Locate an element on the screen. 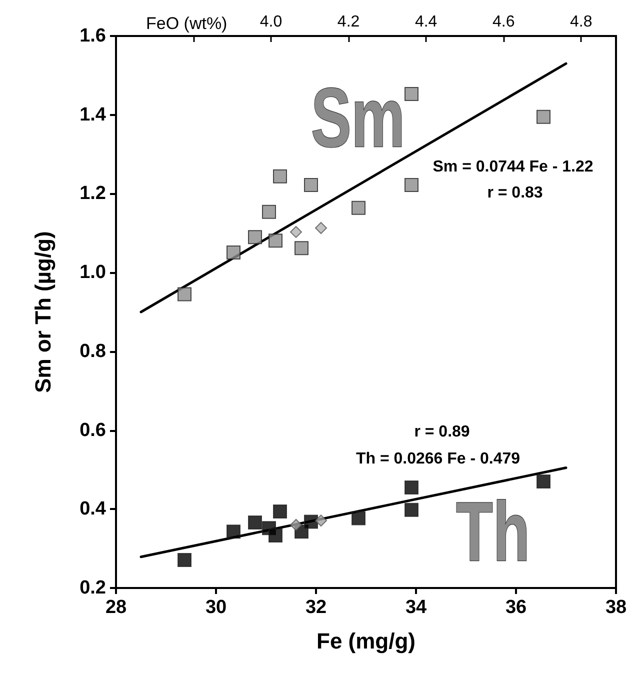  x-tick-label: 38 is located at coordinates (616, 607).